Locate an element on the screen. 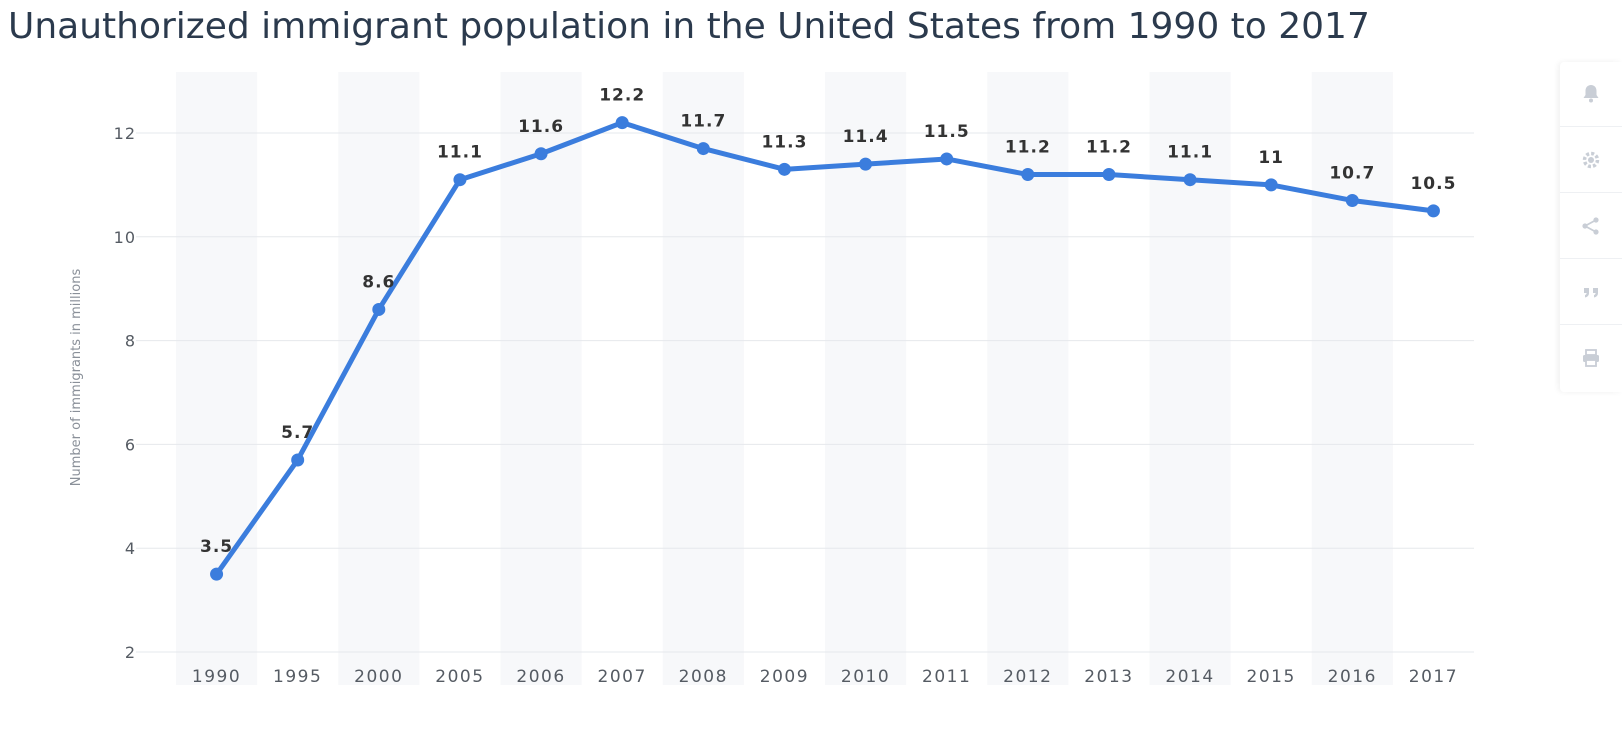 This screenshot has width=1622, height=734. x-tick-label: 2012 is located at coordinates (1027, 677).